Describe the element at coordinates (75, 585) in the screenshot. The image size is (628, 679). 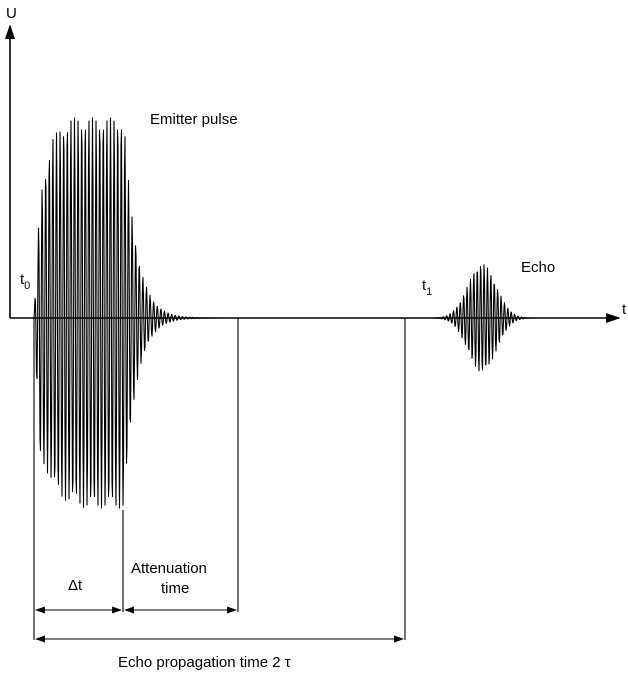
I see `delta-t-label: Δt` at that location.